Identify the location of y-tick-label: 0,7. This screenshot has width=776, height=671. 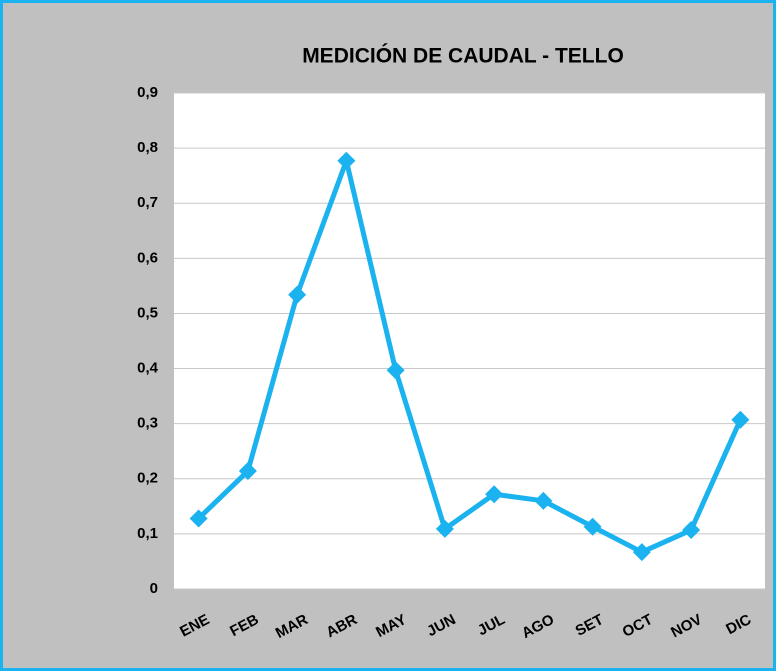
(147, 202).